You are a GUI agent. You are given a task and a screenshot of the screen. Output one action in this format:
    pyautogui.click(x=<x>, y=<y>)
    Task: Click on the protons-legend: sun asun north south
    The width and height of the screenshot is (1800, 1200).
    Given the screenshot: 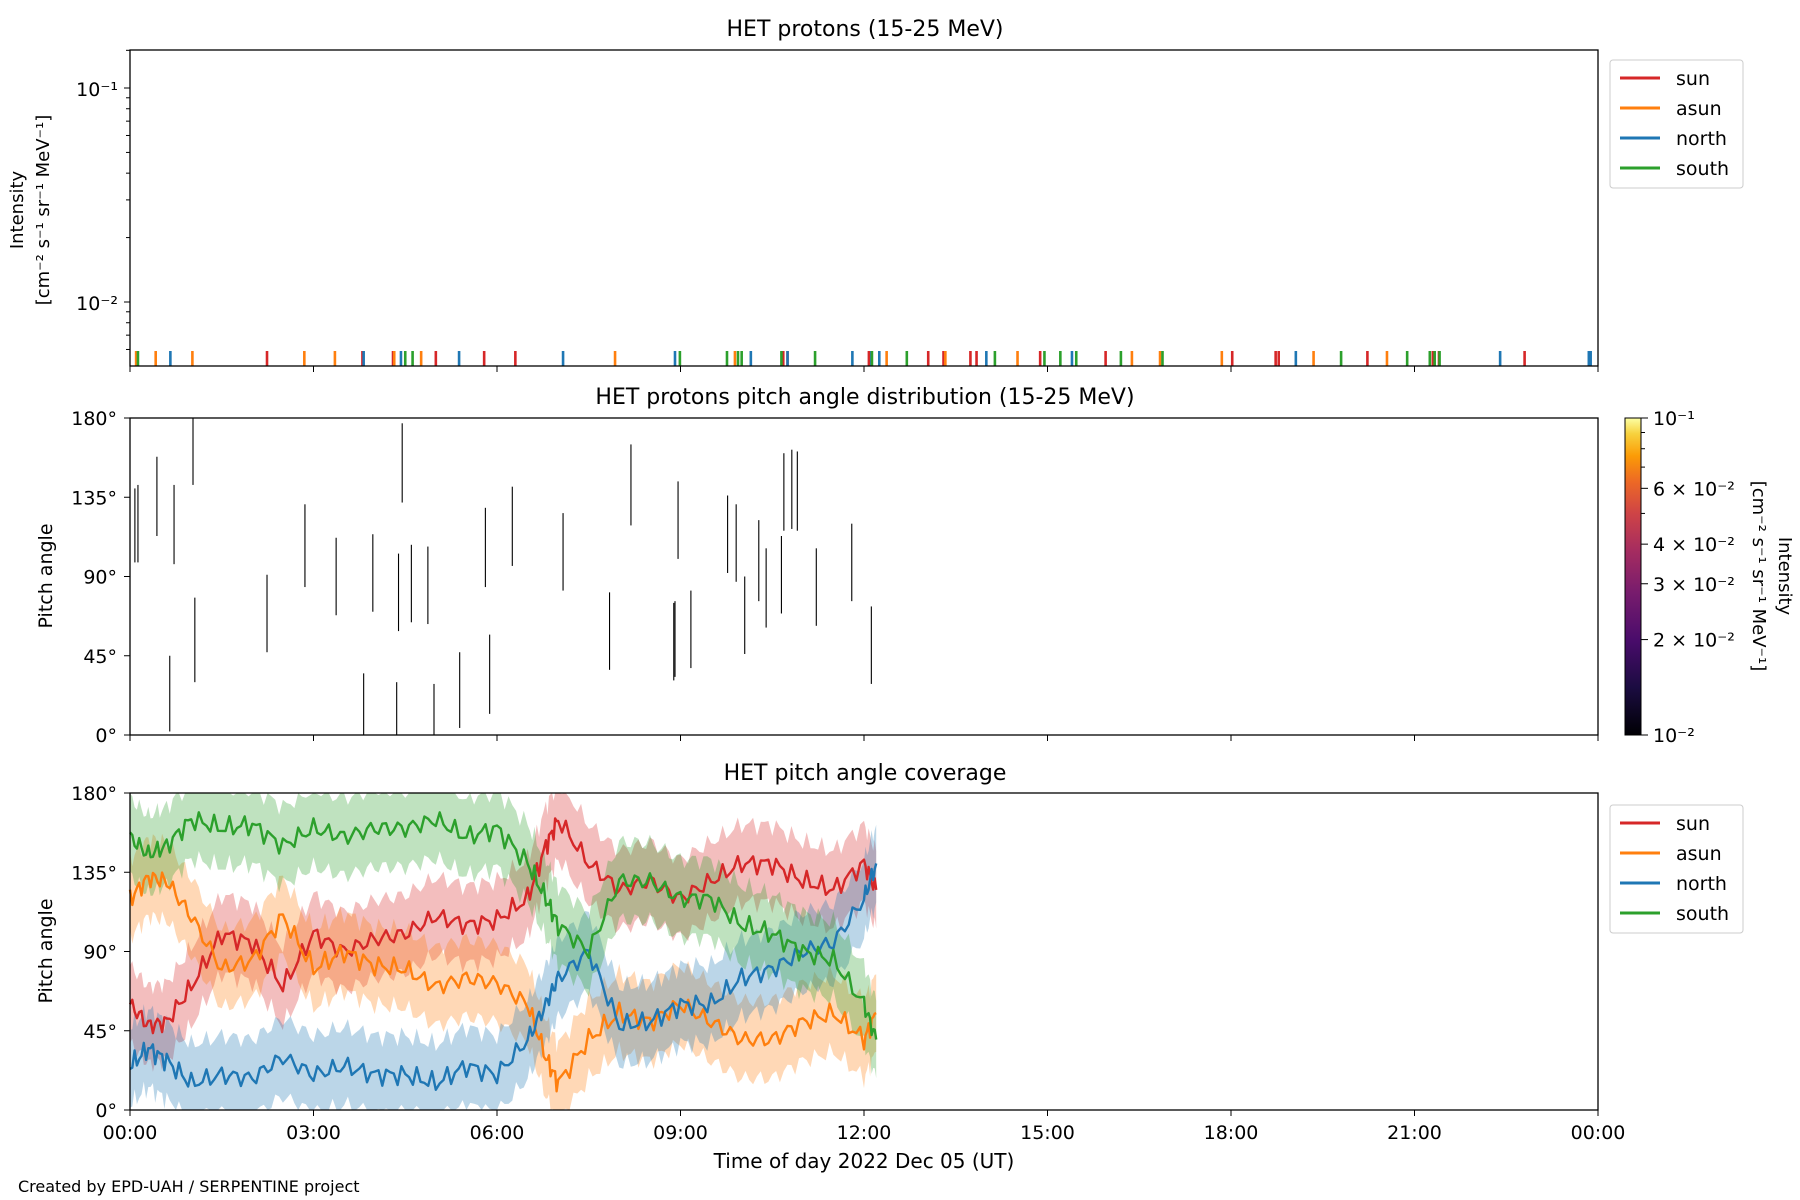 What is the action you would take?
    pyautogui.click(x=1676, y=124)
    